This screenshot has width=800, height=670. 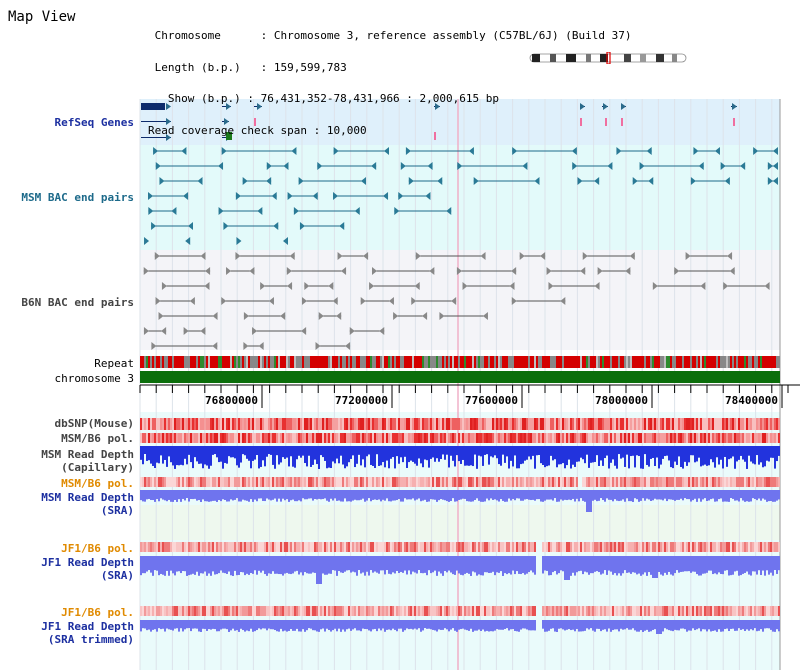 I want to click on msm-b6-pol-label-1: MSM/B6 pol., so click(x=97, y=438).